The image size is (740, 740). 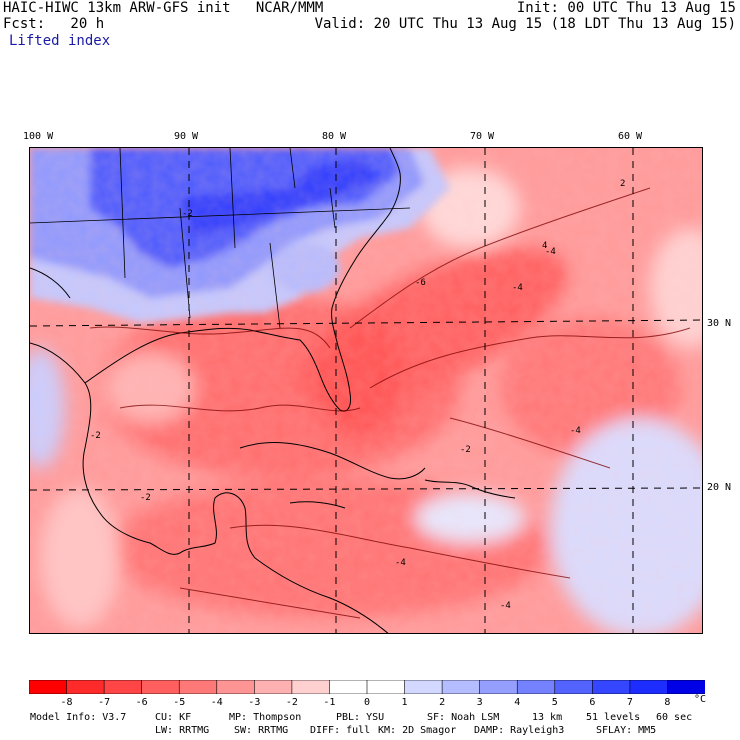 What do you see at coordinates (332, 461) in the screenshot?
I see `cuba-coastline` at bounding box center [332, 461].